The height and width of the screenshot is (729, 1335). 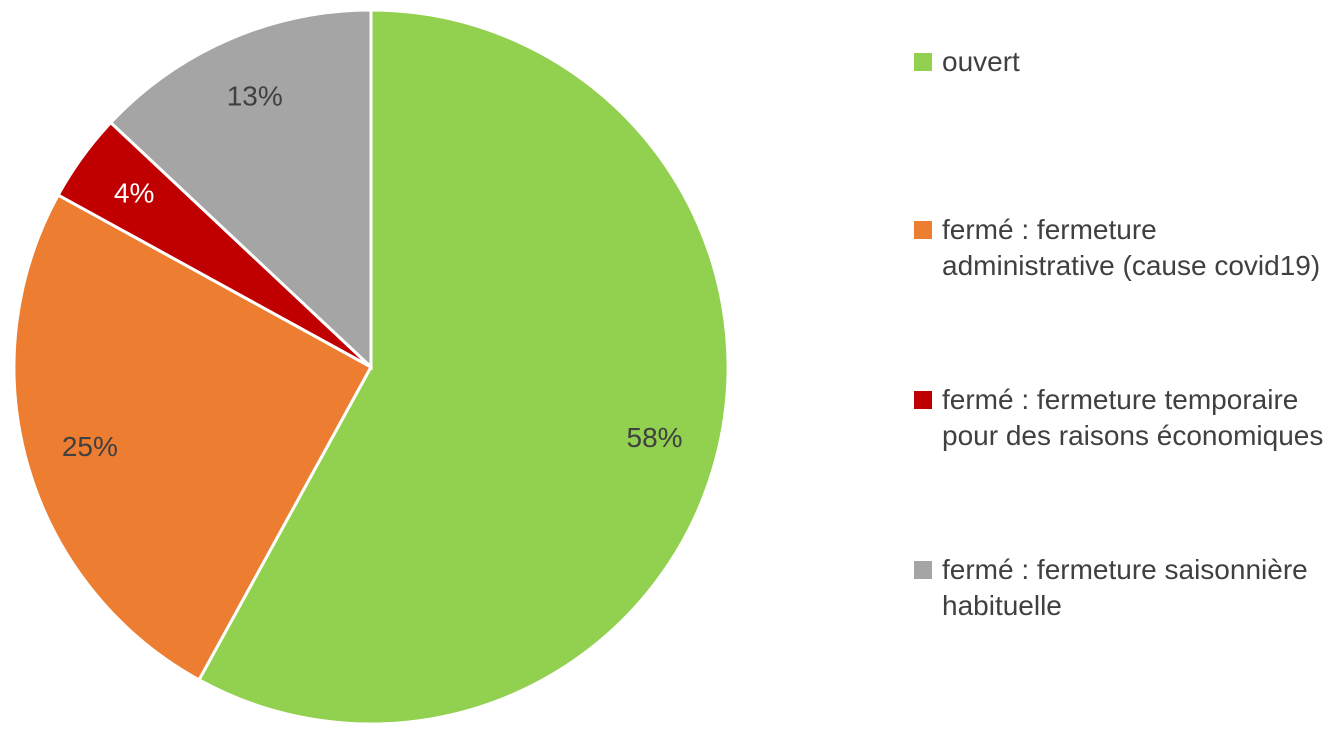 What do you see at coordinates (240, 189) in the screenshot?
I see `pie-slice` at bounding box center [240, 189].